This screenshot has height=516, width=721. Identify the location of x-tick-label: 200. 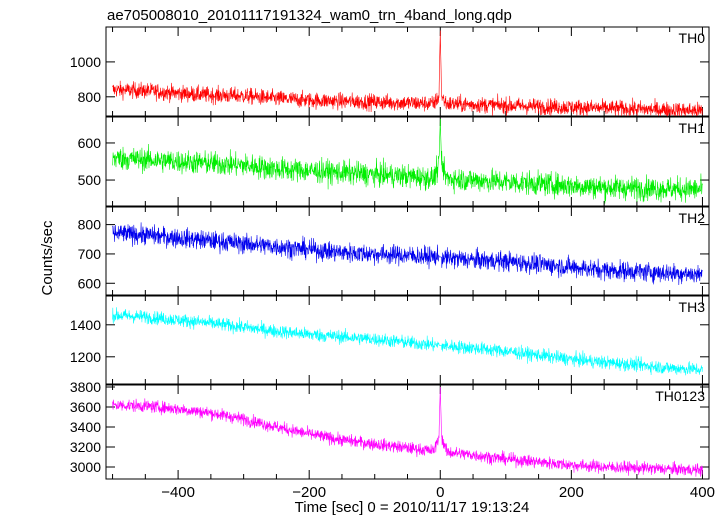
(571, 492).